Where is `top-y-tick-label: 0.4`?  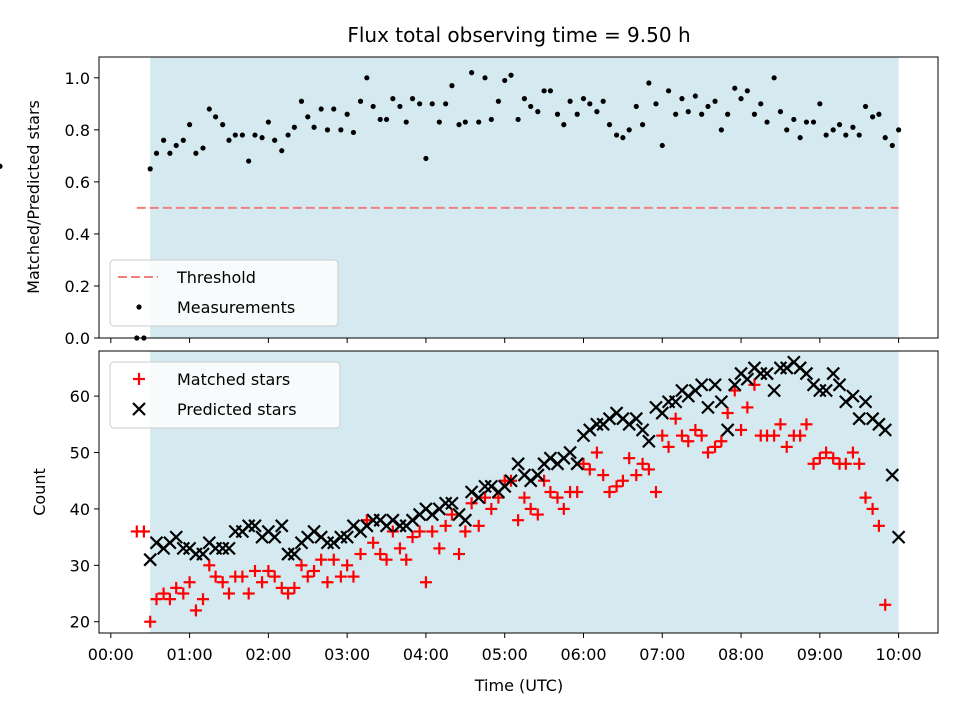 top-y-tick-label: 0.4 is located at coordinates (77, 234).